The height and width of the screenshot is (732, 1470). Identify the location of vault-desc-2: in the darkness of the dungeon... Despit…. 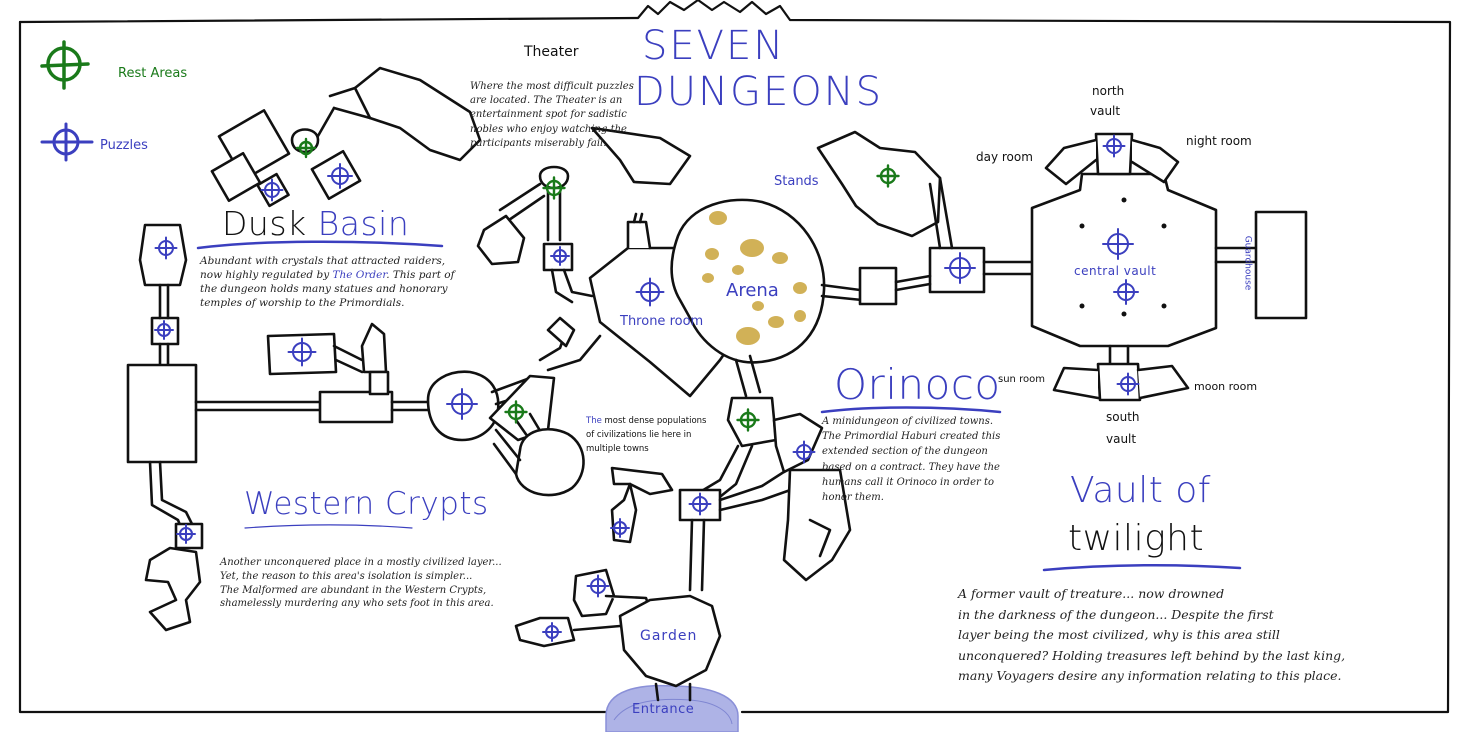
(1116, 614).